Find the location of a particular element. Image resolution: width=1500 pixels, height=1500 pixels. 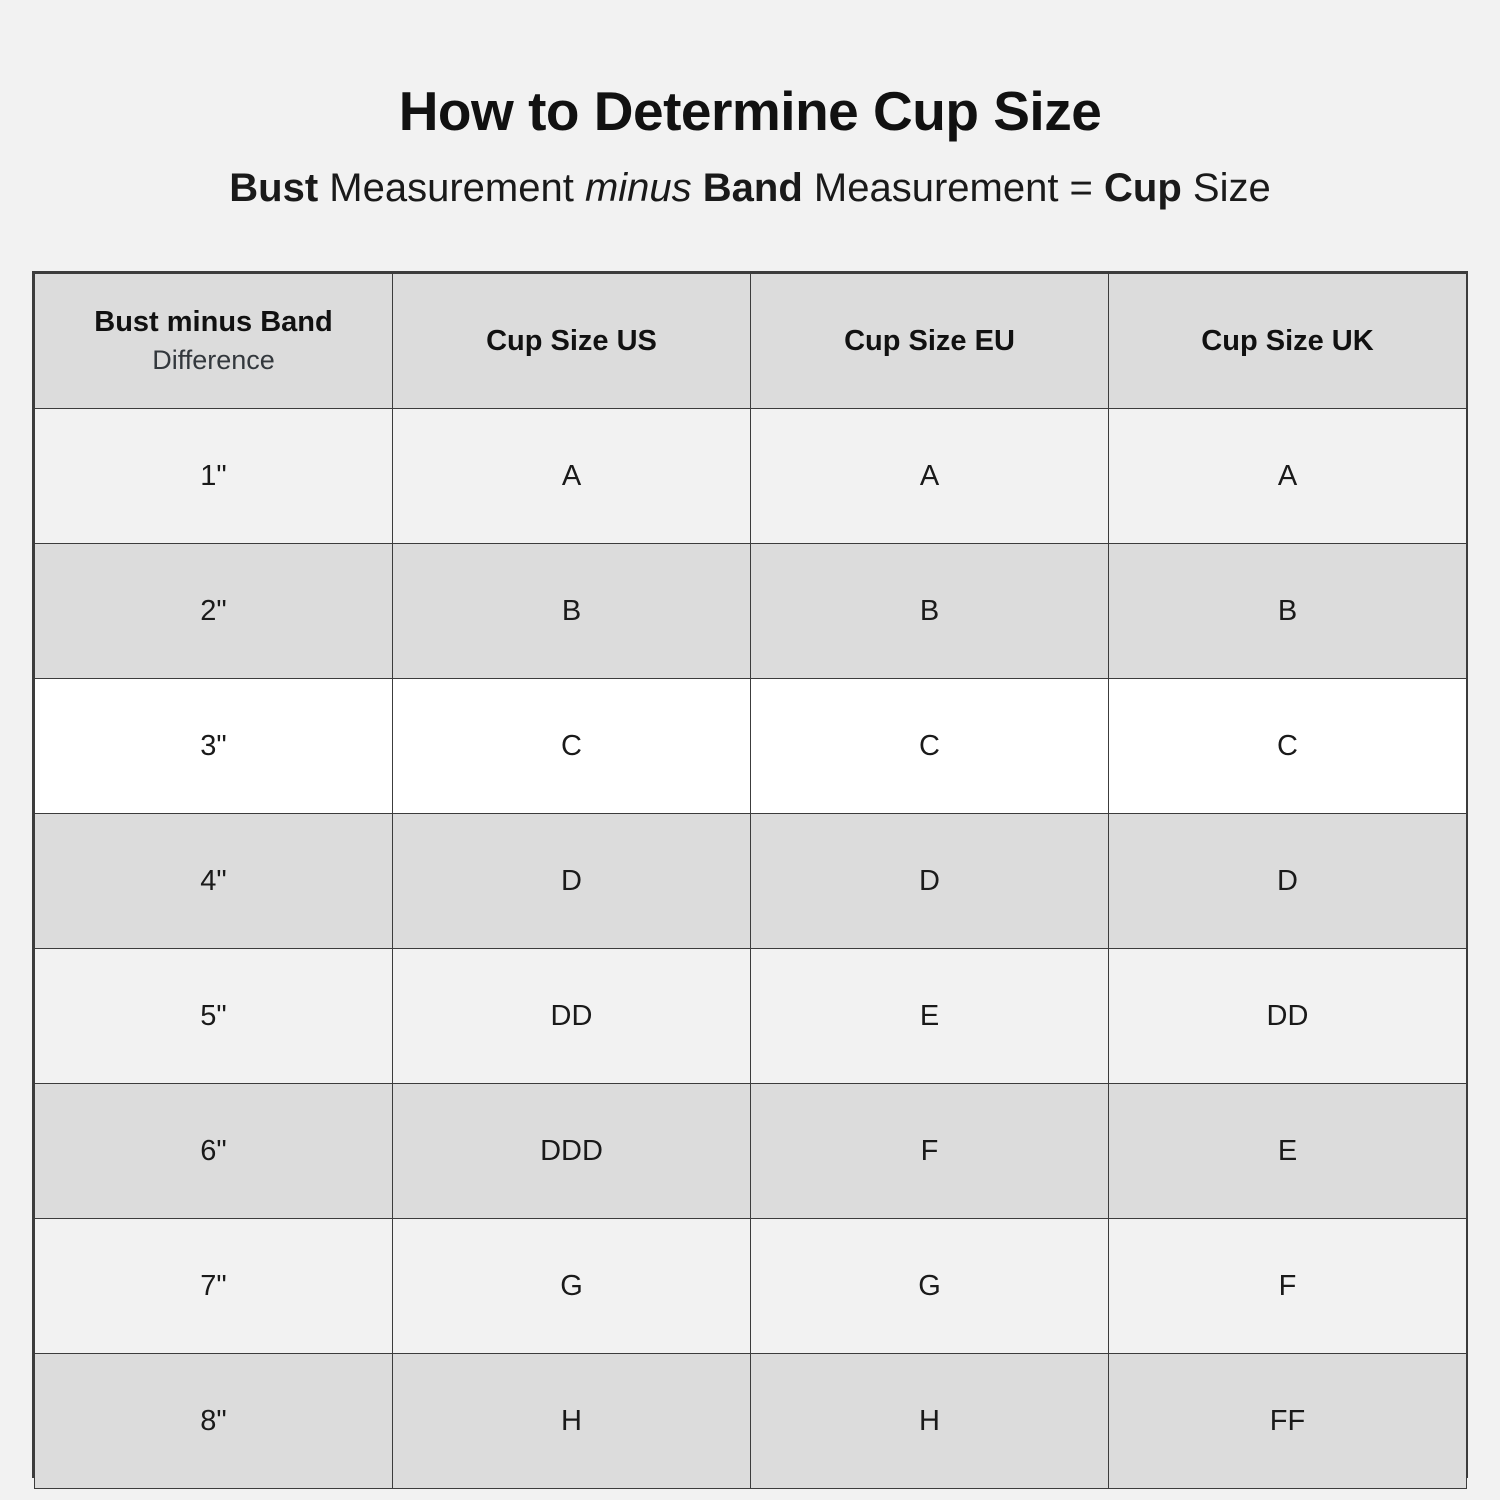

column-header-bust-minus-band: Bust minus Band Difference is located at coordinates (213, 341).